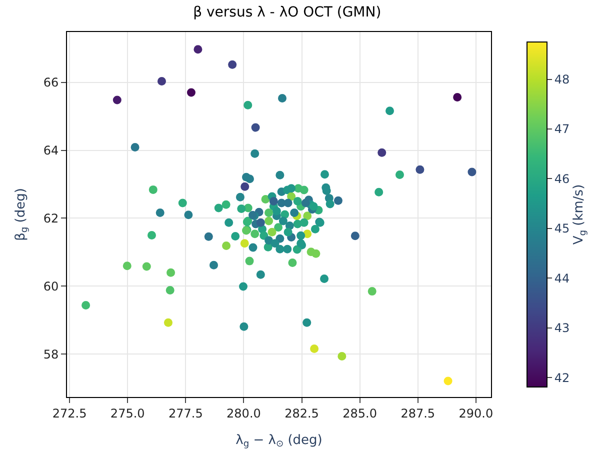  What do you see at coordinates (476, 413) in the screenshot?
I see `x-tick-label: 290.0` at bounding box center [476, 413].